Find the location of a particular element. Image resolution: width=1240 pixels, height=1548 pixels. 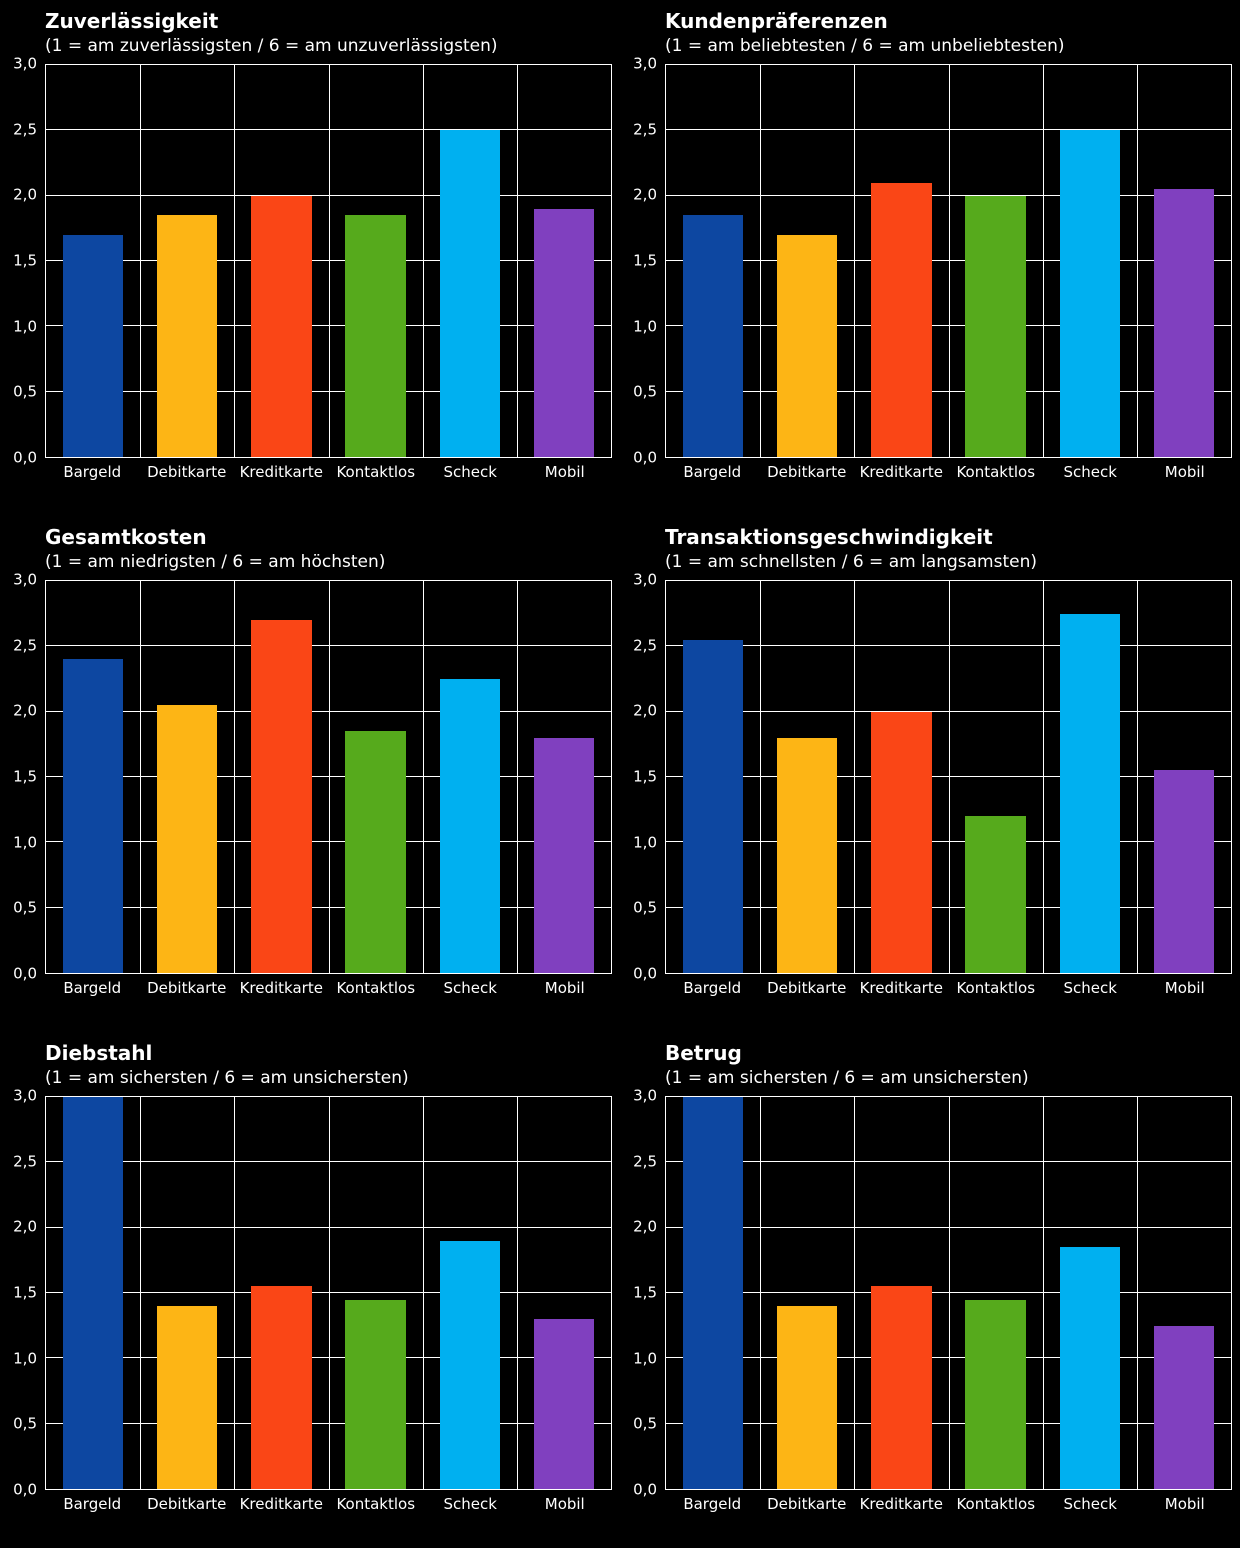

plot-row: 0,0 0,5 1,0 1,5 2,0 2,5 3,0 is located at coordinates (930, 776).